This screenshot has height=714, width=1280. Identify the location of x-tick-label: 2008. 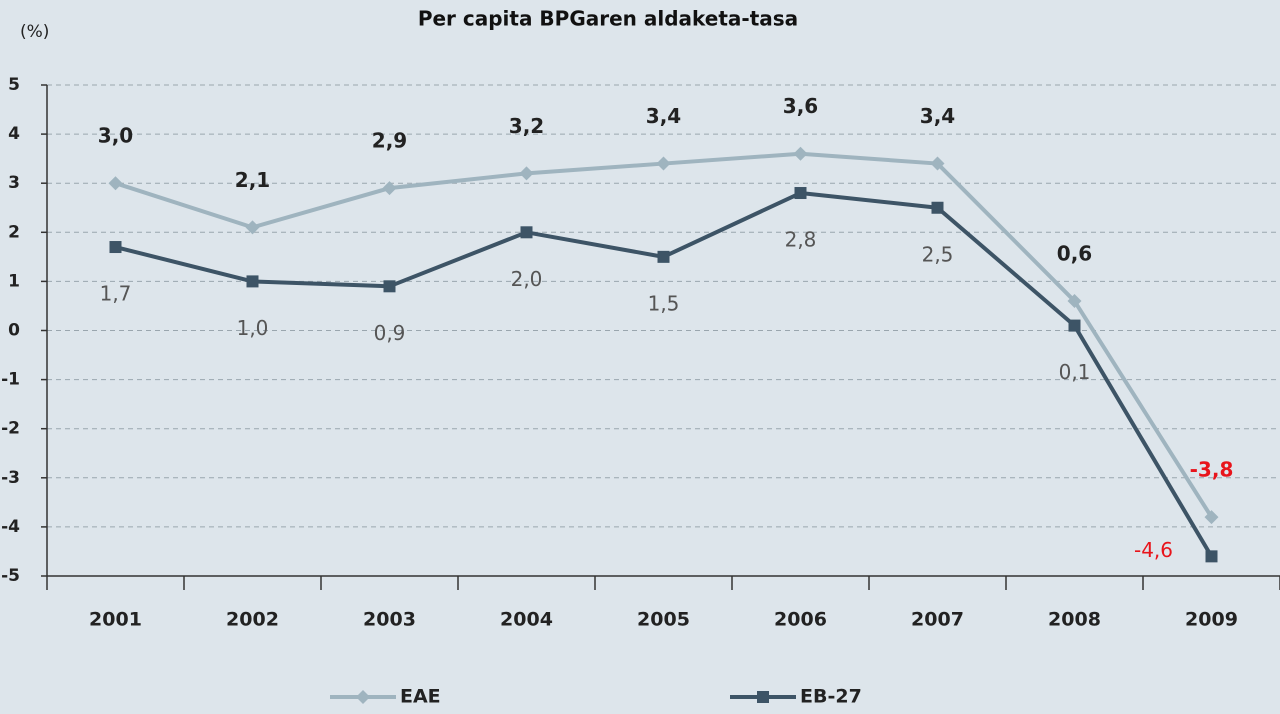
(1074, 620).